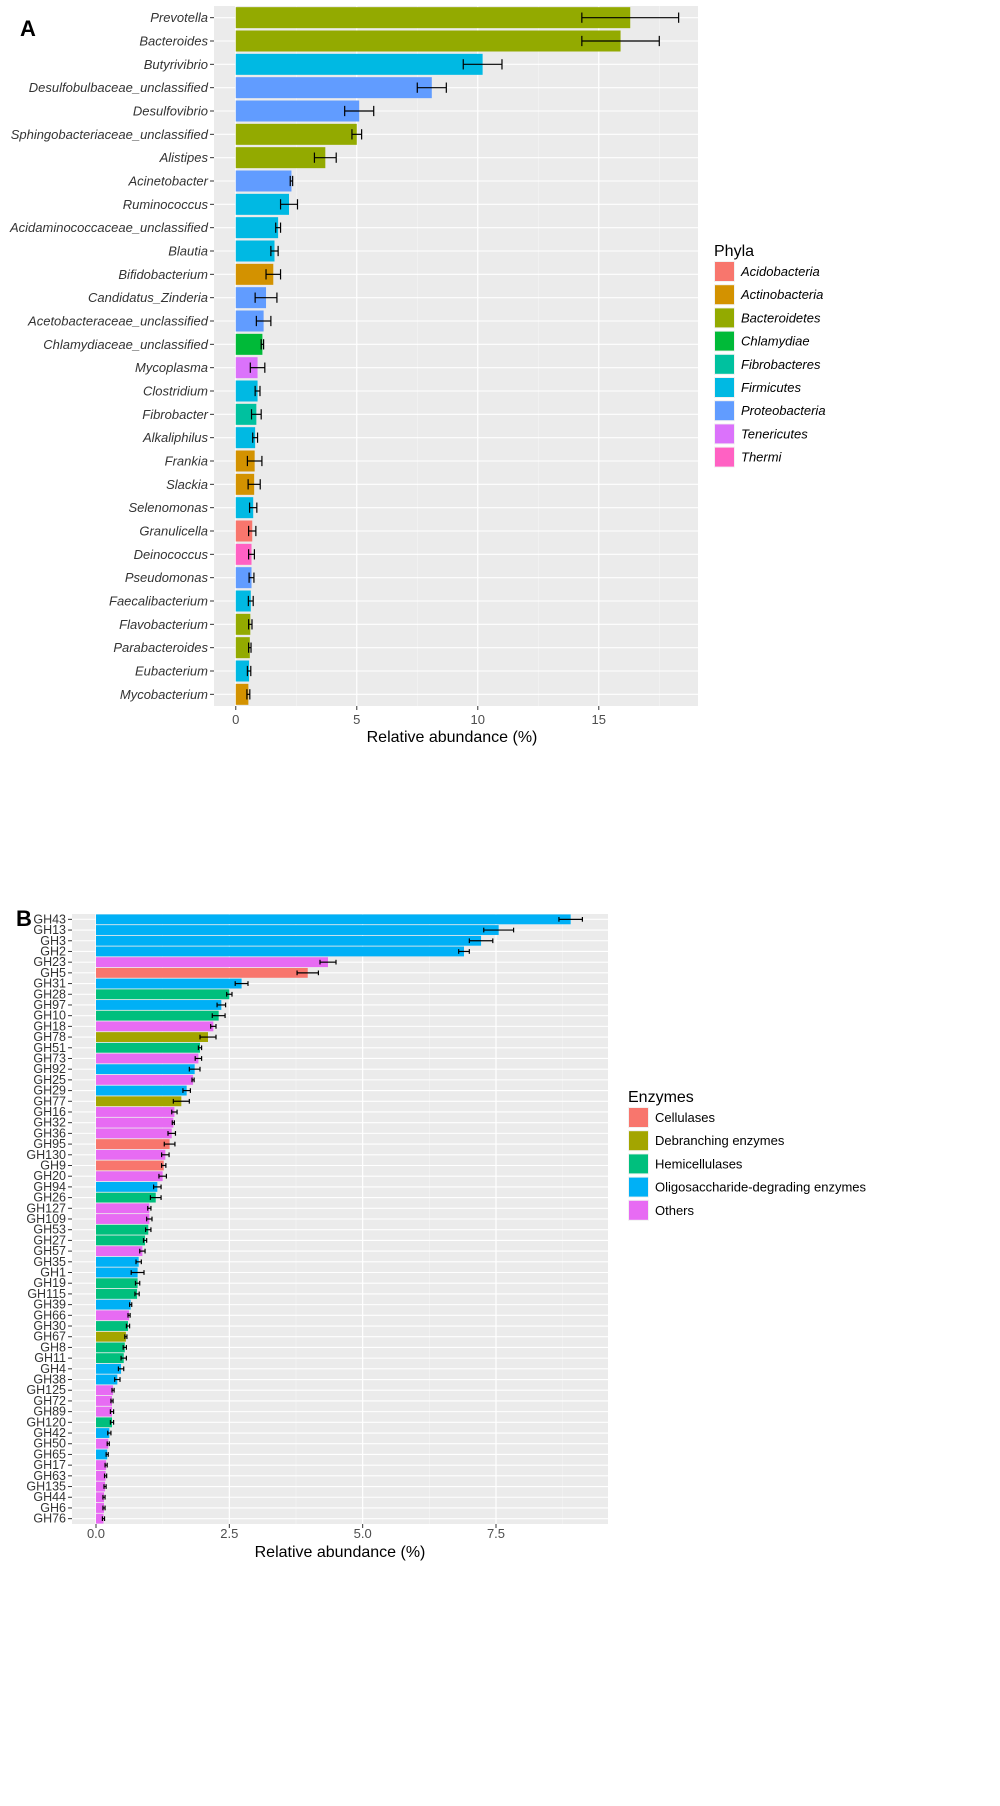 This screenshot has height=1806, width=1000. I want to click on x-tick-label-15: 15, so click(599, 719).